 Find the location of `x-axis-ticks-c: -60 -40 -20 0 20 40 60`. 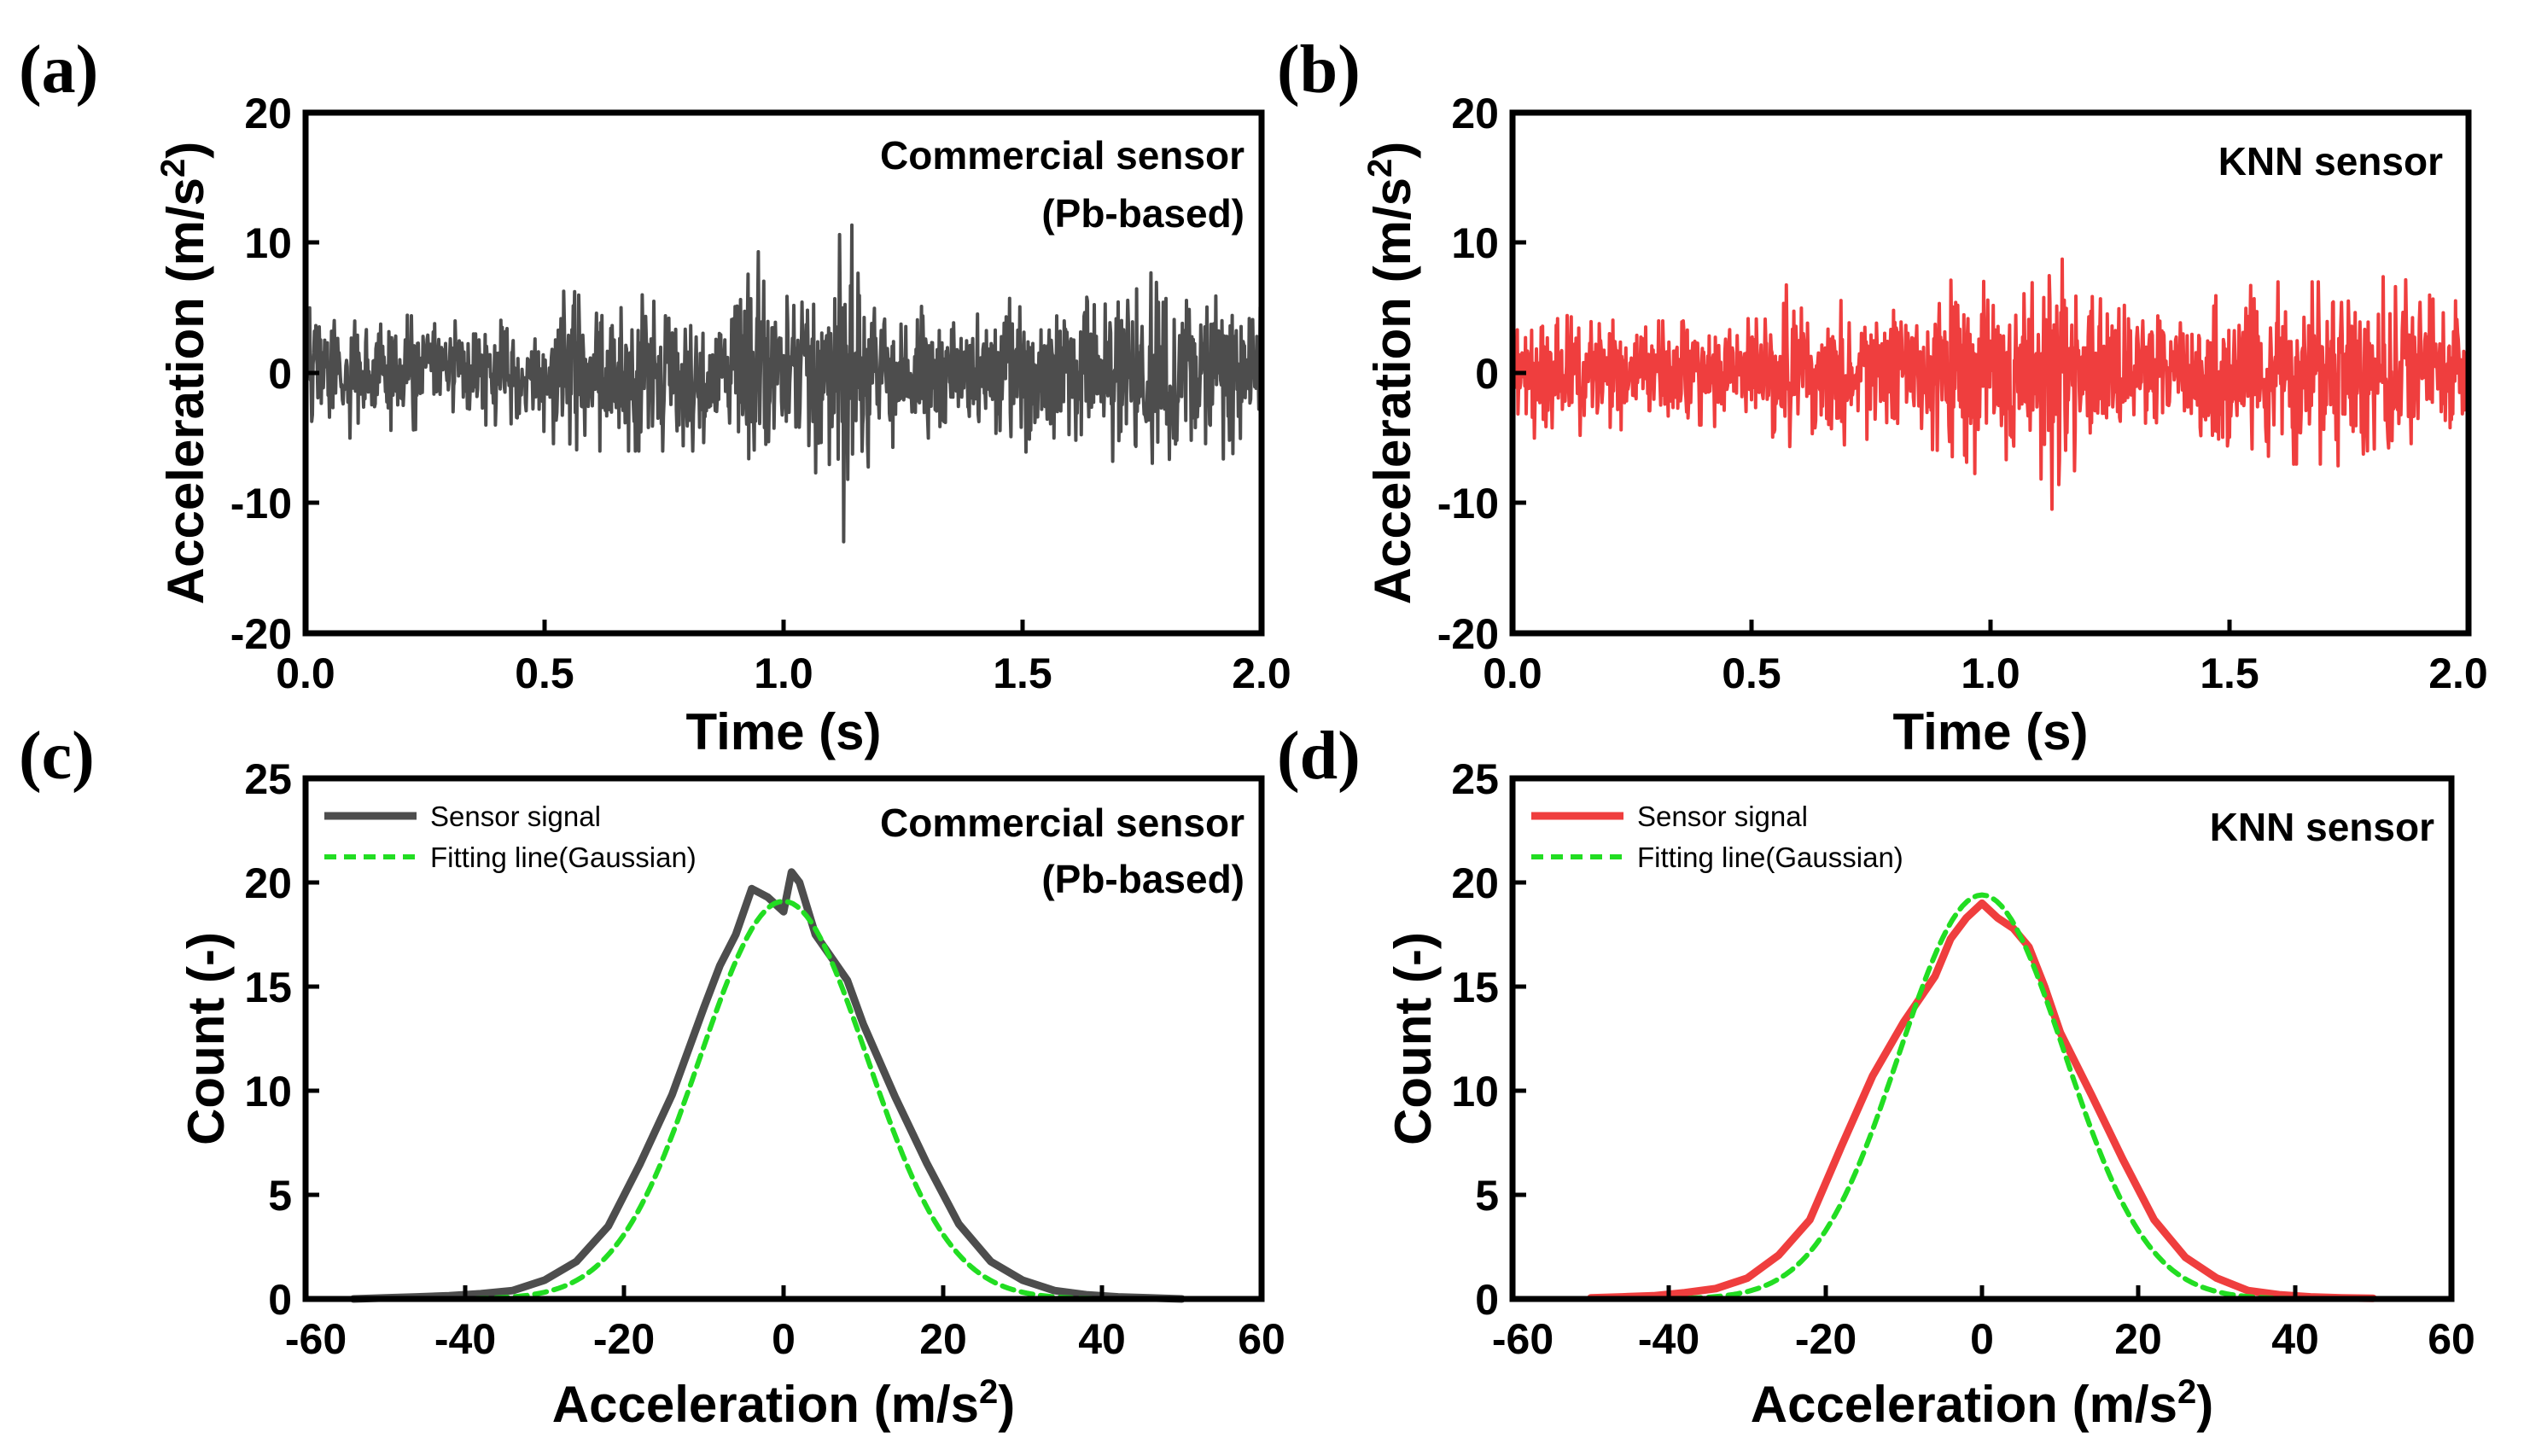

x-axis-ticks-c: -60 -40 -20 0 20 40 60 is located at coordinates (785, 1324).